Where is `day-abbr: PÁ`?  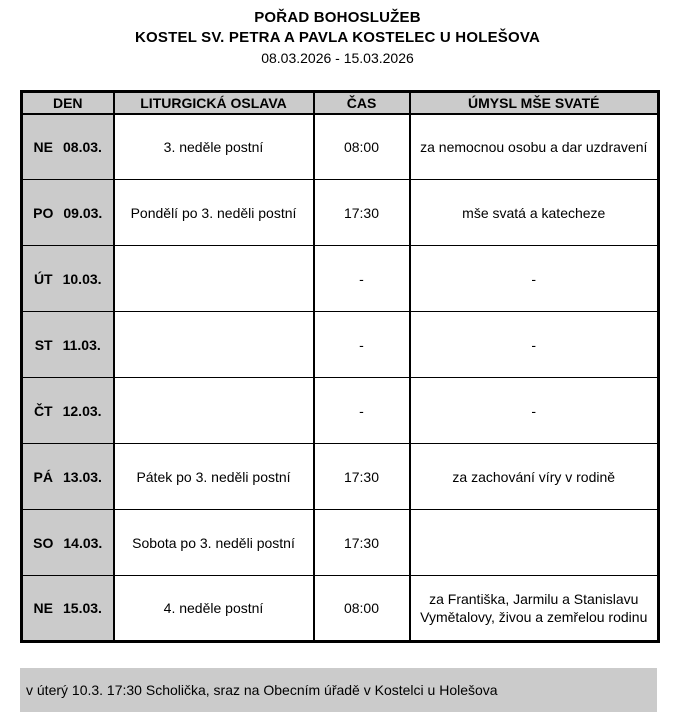 day-abbr: PÁ is located at coordinates (43, 476).